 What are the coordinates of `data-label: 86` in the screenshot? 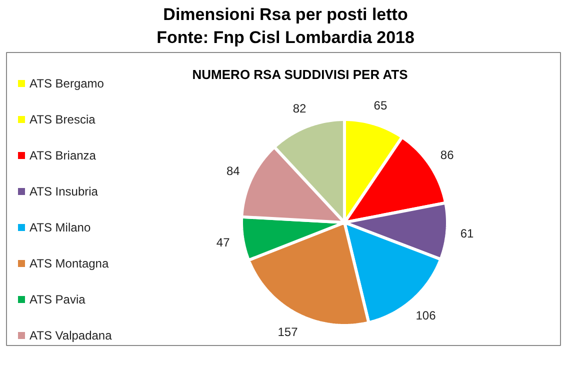 It's located at (447, 155).